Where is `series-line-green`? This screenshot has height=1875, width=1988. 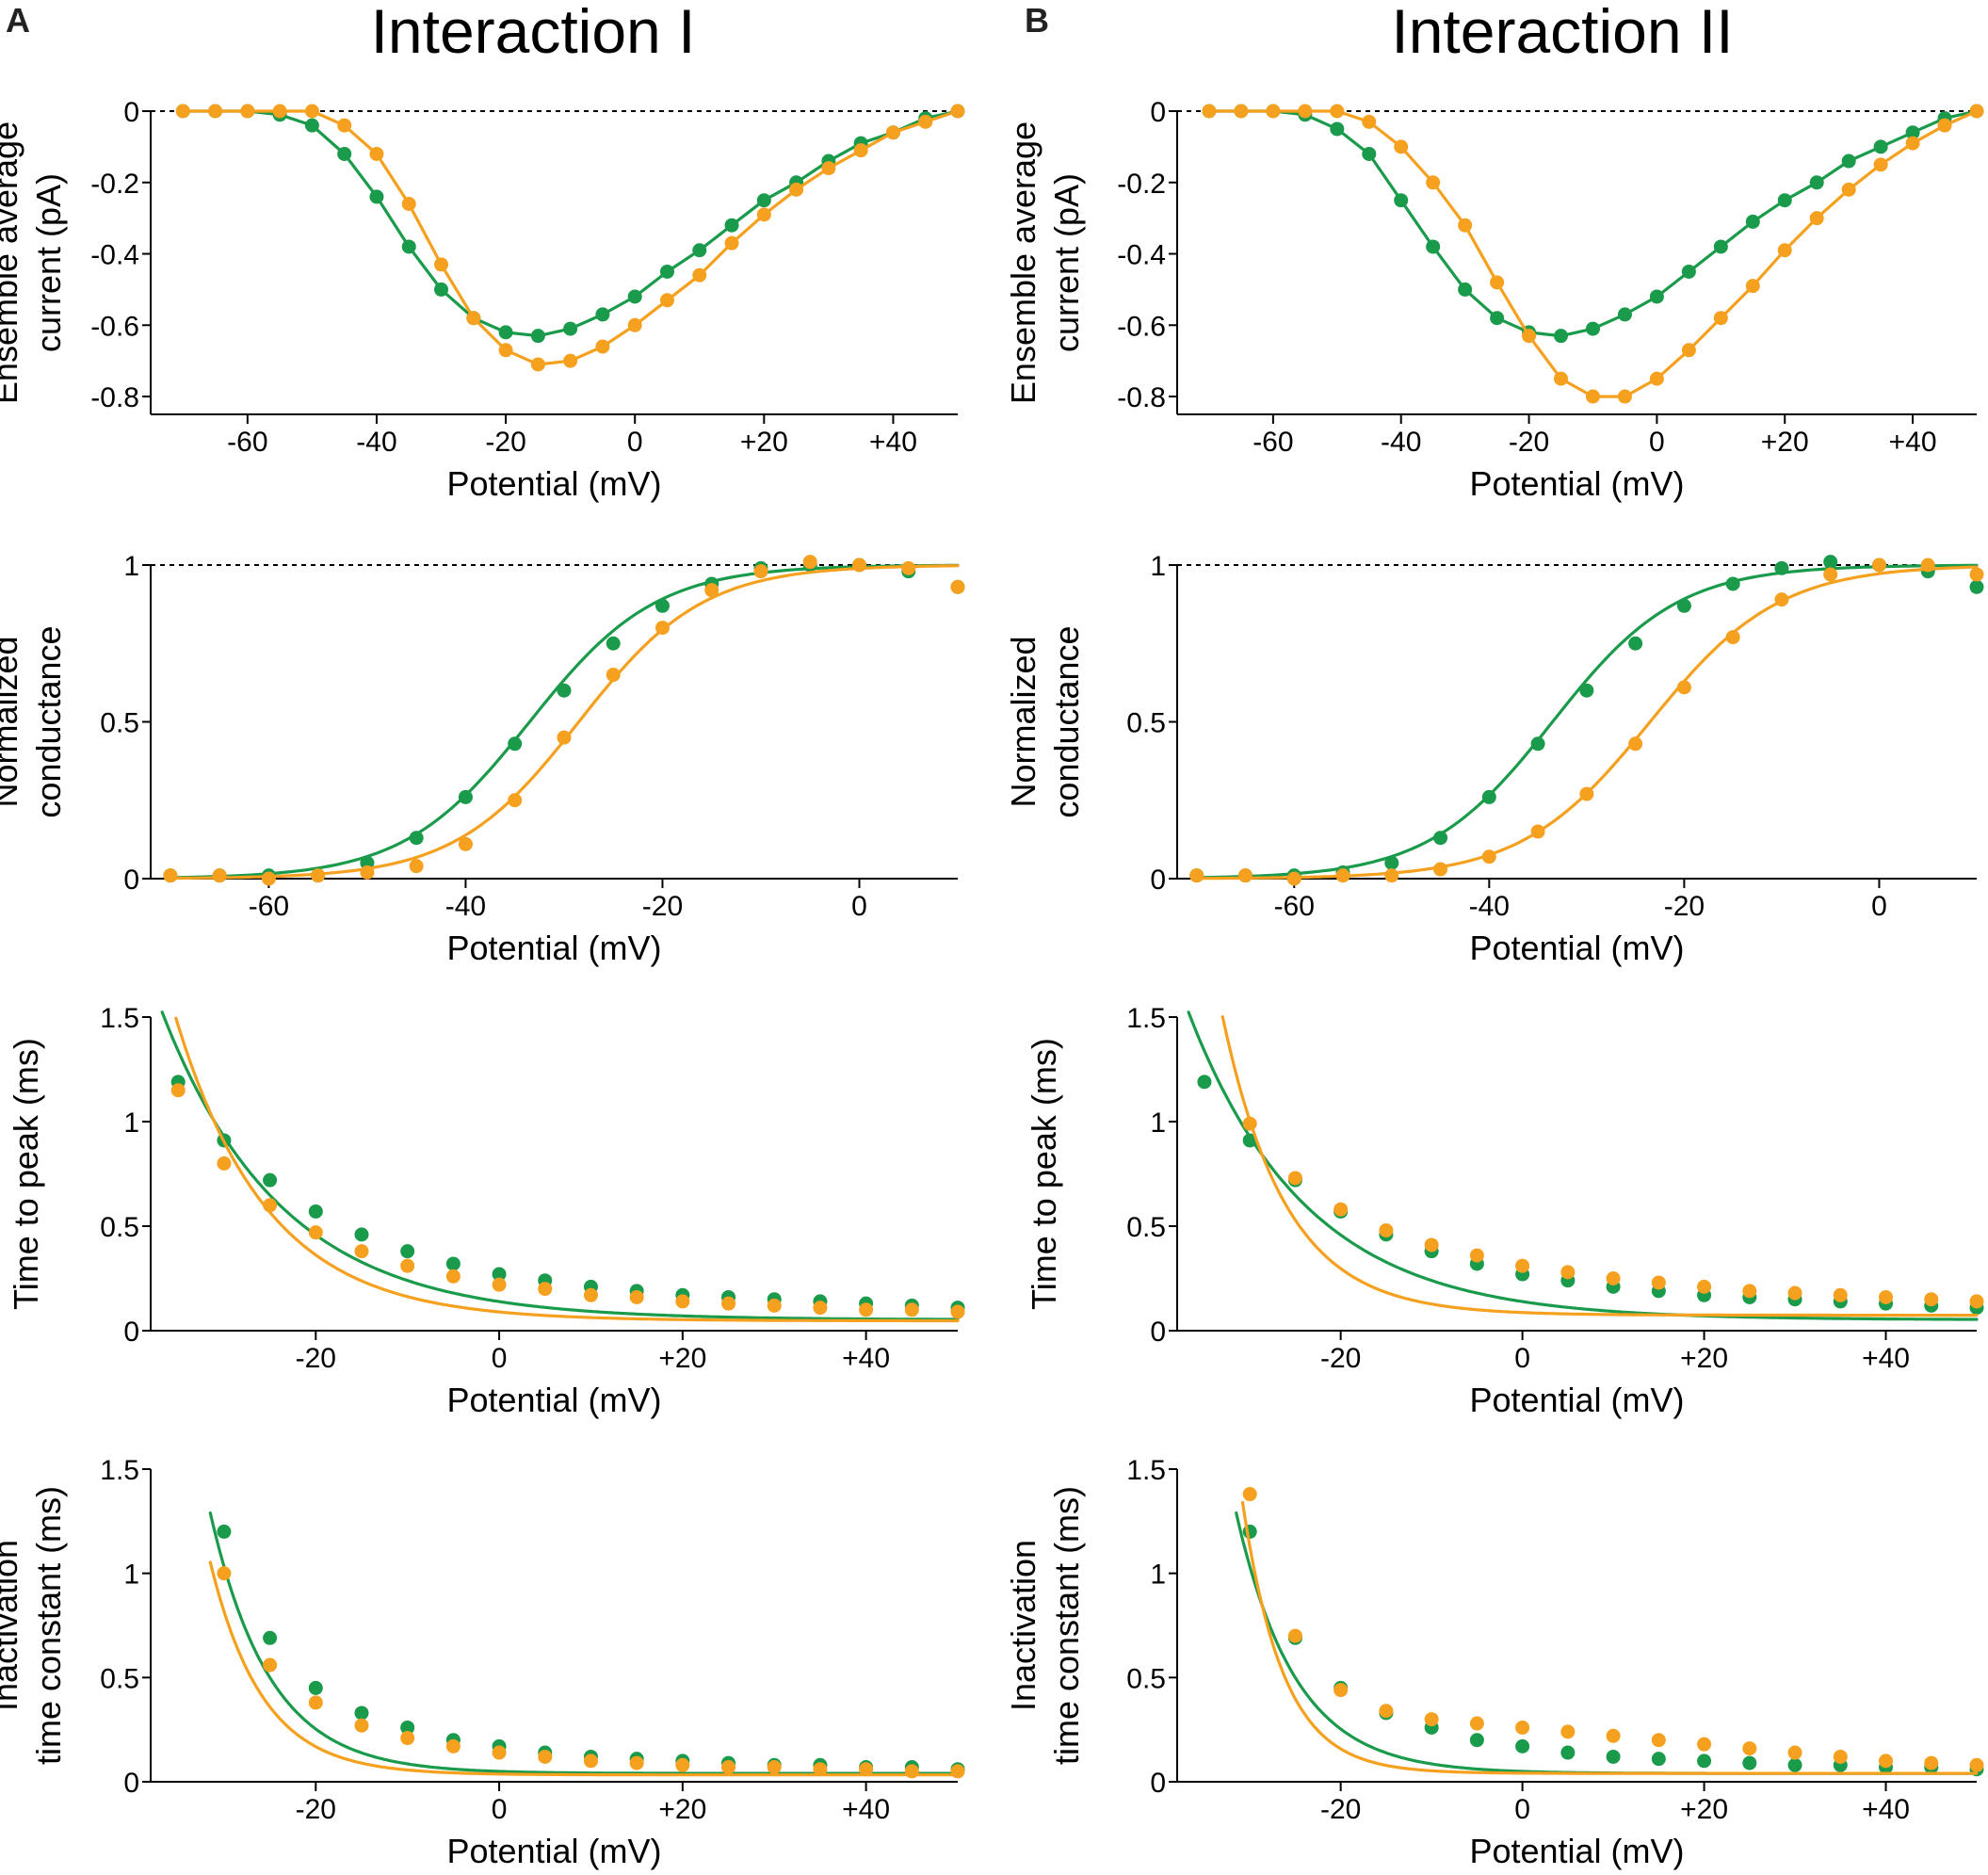
series-line-green is located at coordinates (1583, 1165).